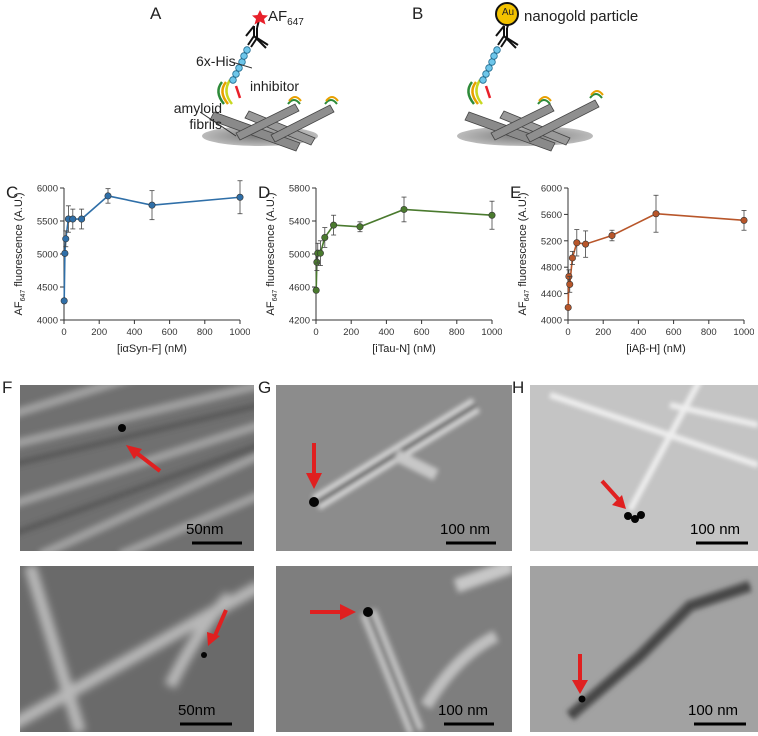 Image resolution: width=758 pixels, height=736 pixels. What do you see at coordinates (286, 18) in the screenshot?
I see `fluorophore-label: AF647` at bounding box center [286, 18].